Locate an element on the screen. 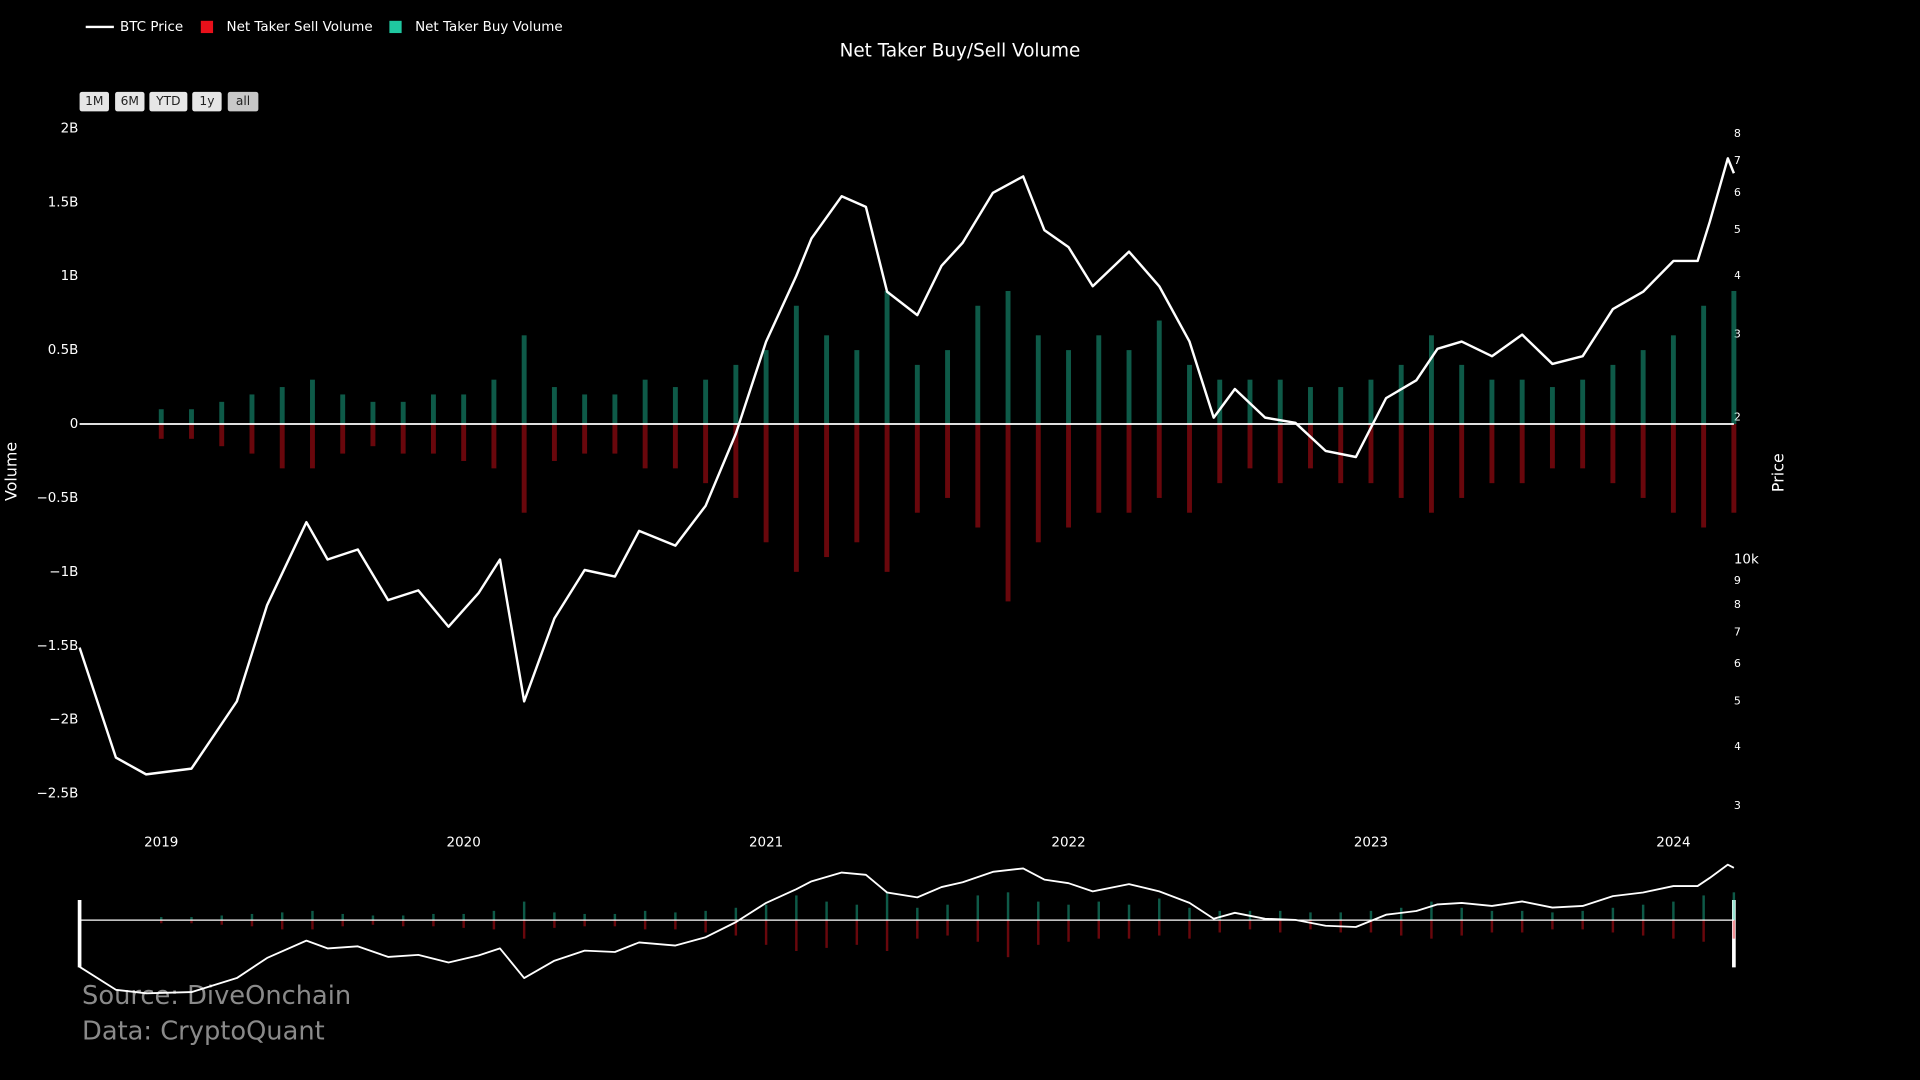 The image size is (1920, 1080). y2-tick-label: 2 is located at coordinates (1737, 417).